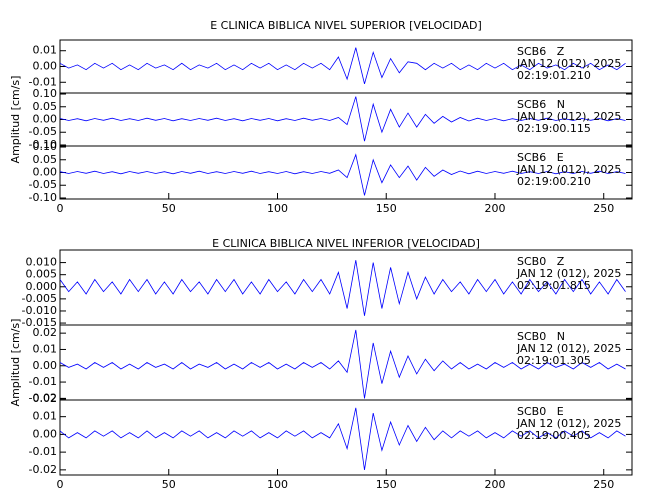  Describe the element at coordinates (554, 435) in the screenshot. I see `trace-time: 02:19:00.405` at that location.